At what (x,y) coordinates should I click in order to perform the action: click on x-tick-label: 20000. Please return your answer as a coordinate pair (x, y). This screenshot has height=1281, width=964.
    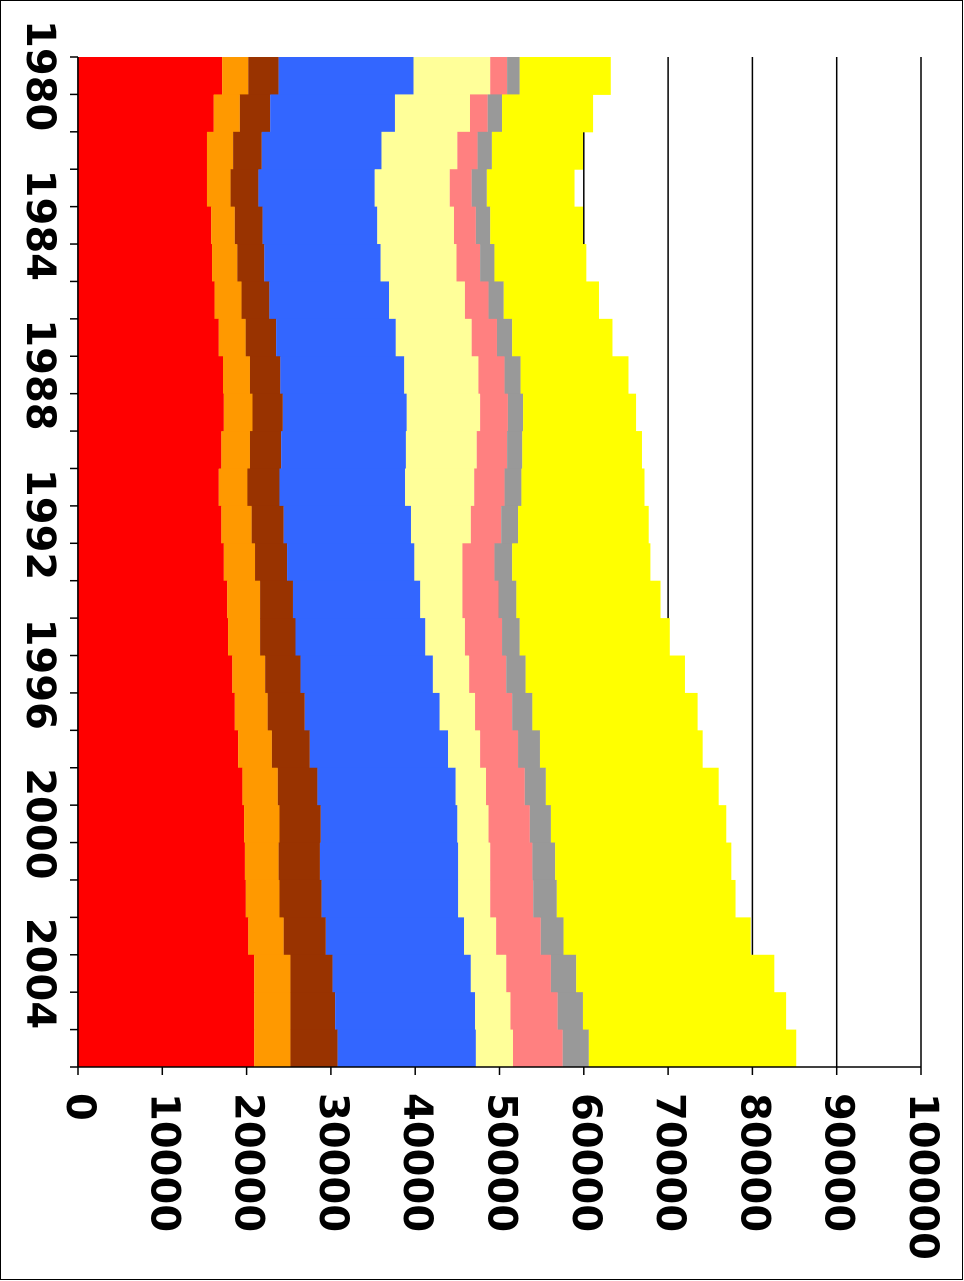
    Looking at the image, I should click on (249, 1162).